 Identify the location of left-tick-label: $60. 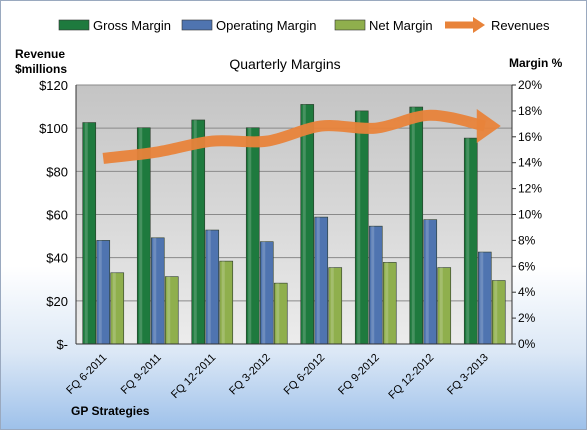
(57, 215).